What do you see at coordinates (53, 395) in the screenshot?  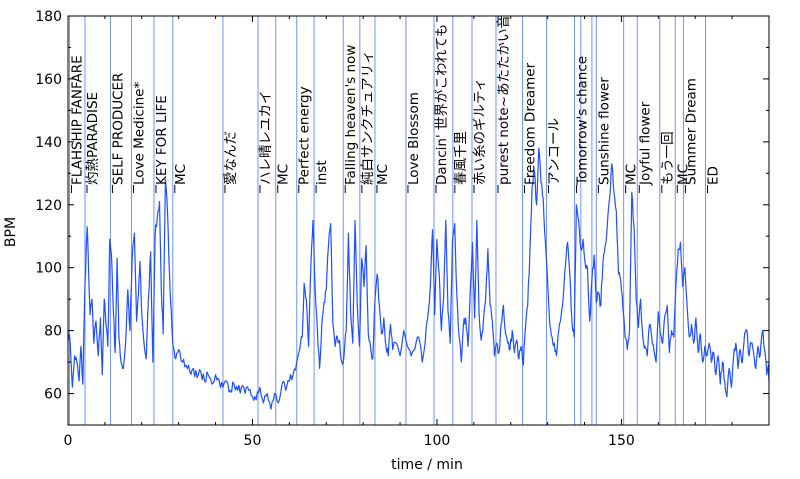 I see `y-tick-label: 60` at bounding box center [53, 395].